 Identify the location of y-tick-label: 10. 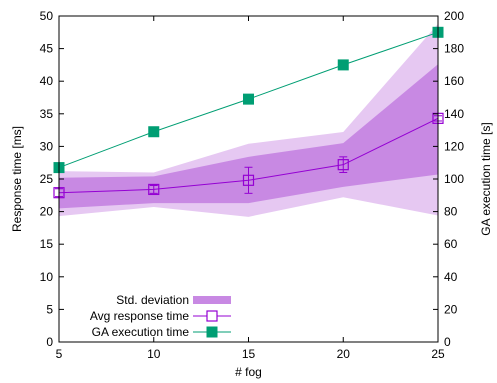
(47, 277).